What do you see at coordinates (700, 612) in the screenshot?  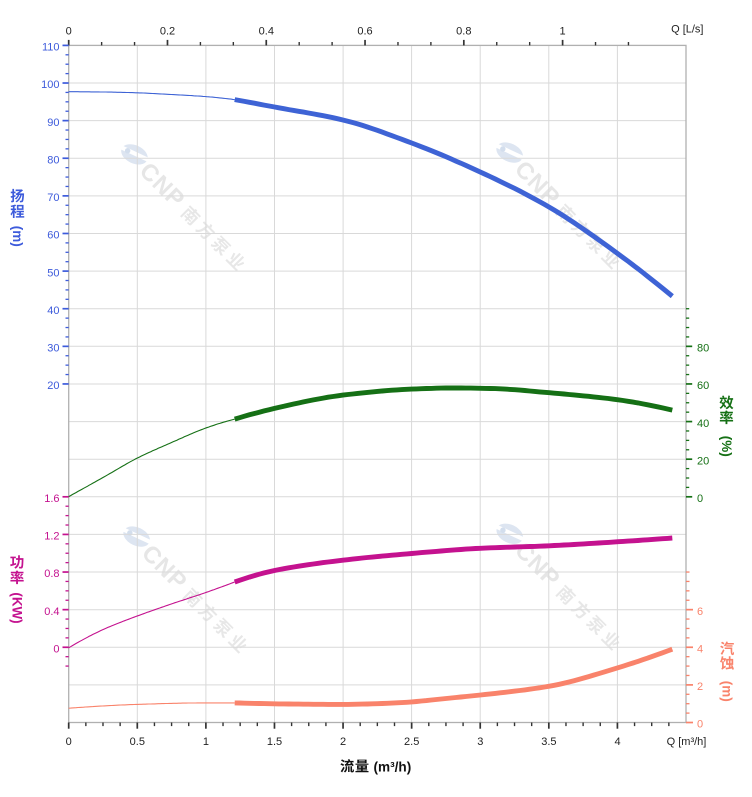 I see `svg-text: 6` at bounding box center [700, 612].